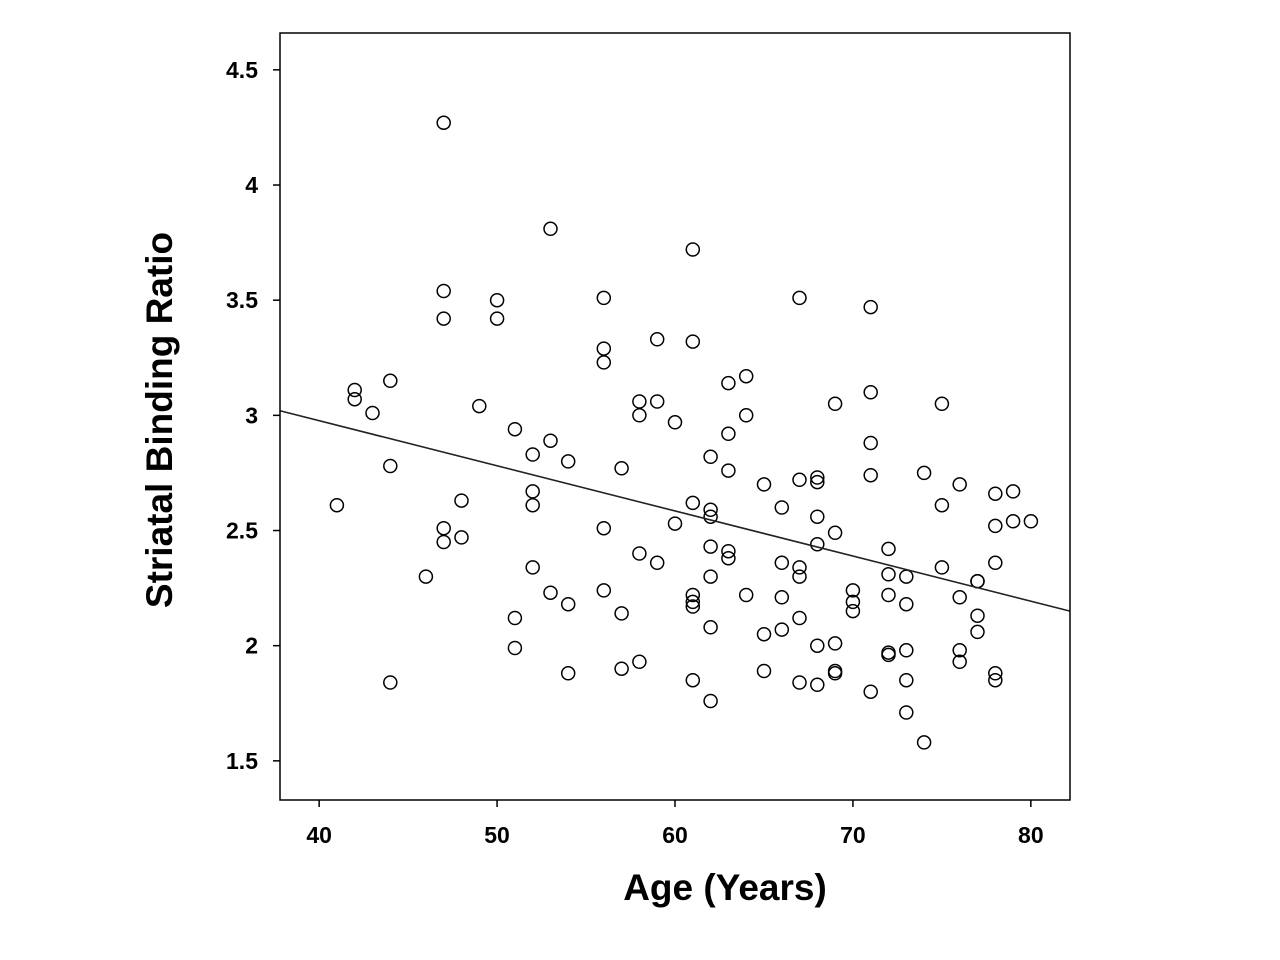 The image size is (1280, 960). I want to click on x-tick-label: 70, so click(853, 835).